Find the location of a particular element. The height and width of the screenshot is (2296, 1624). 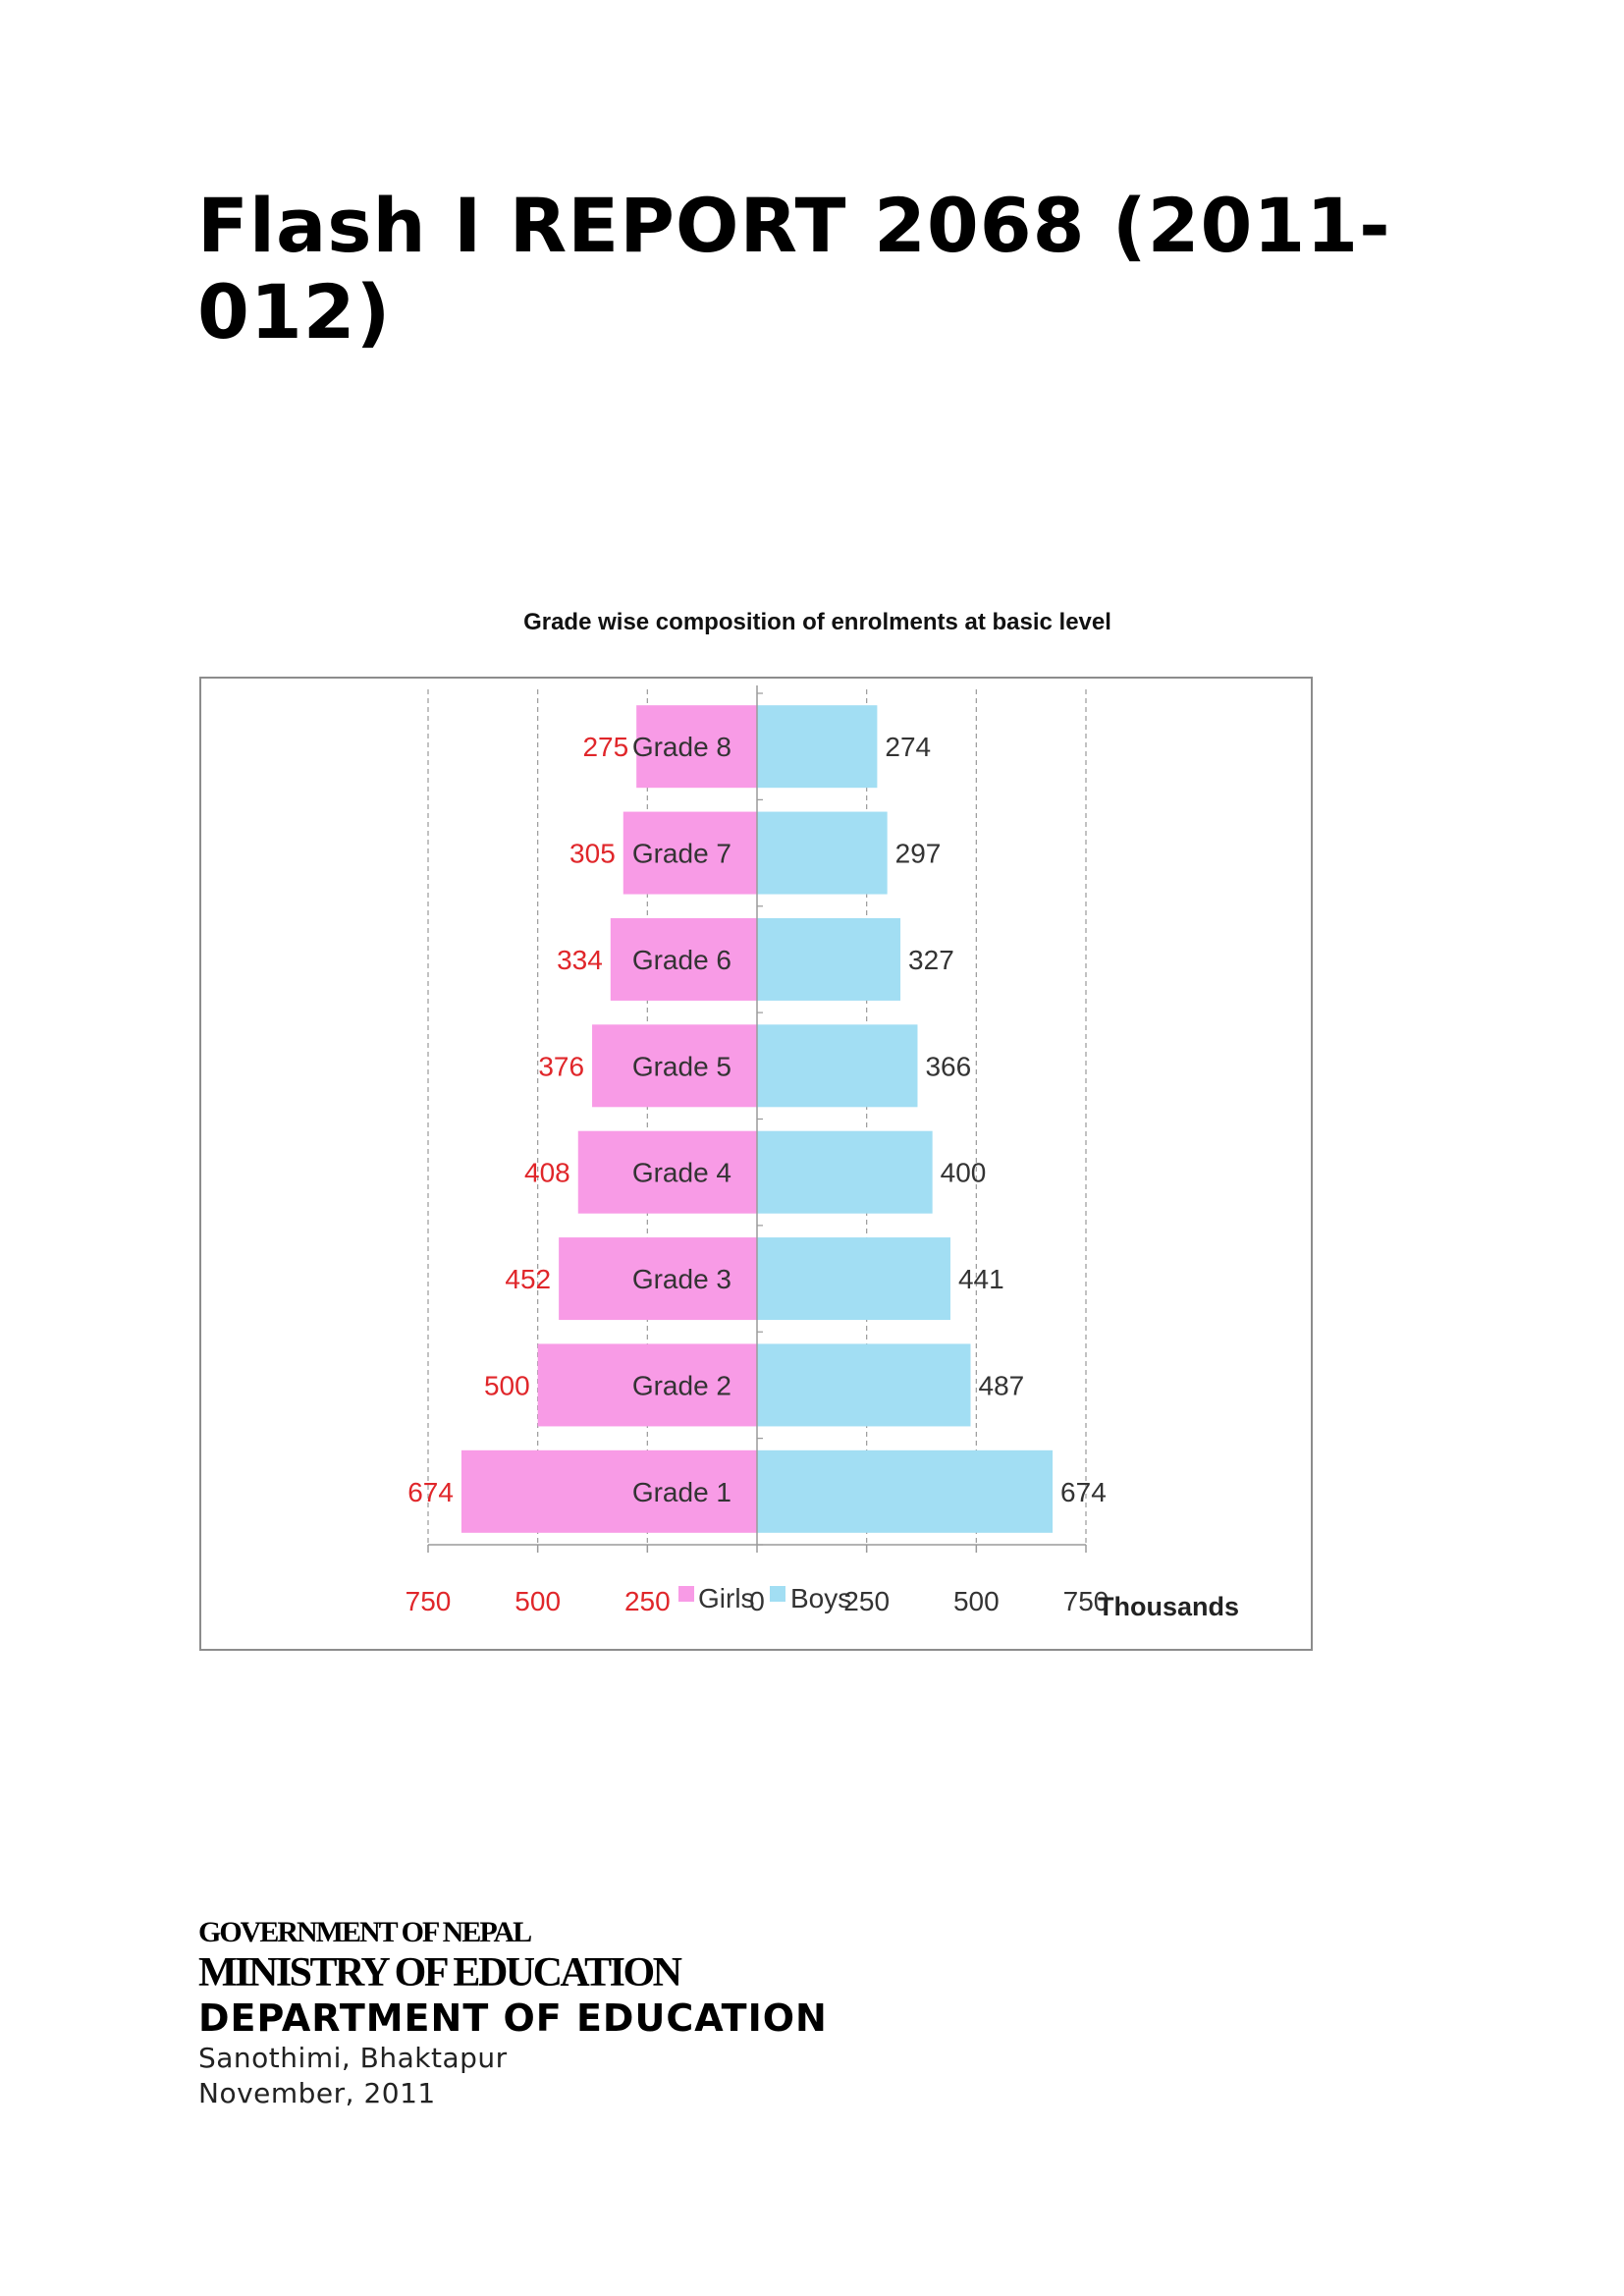

girls-data-label: 408 is located at coordinates (547, 1173).